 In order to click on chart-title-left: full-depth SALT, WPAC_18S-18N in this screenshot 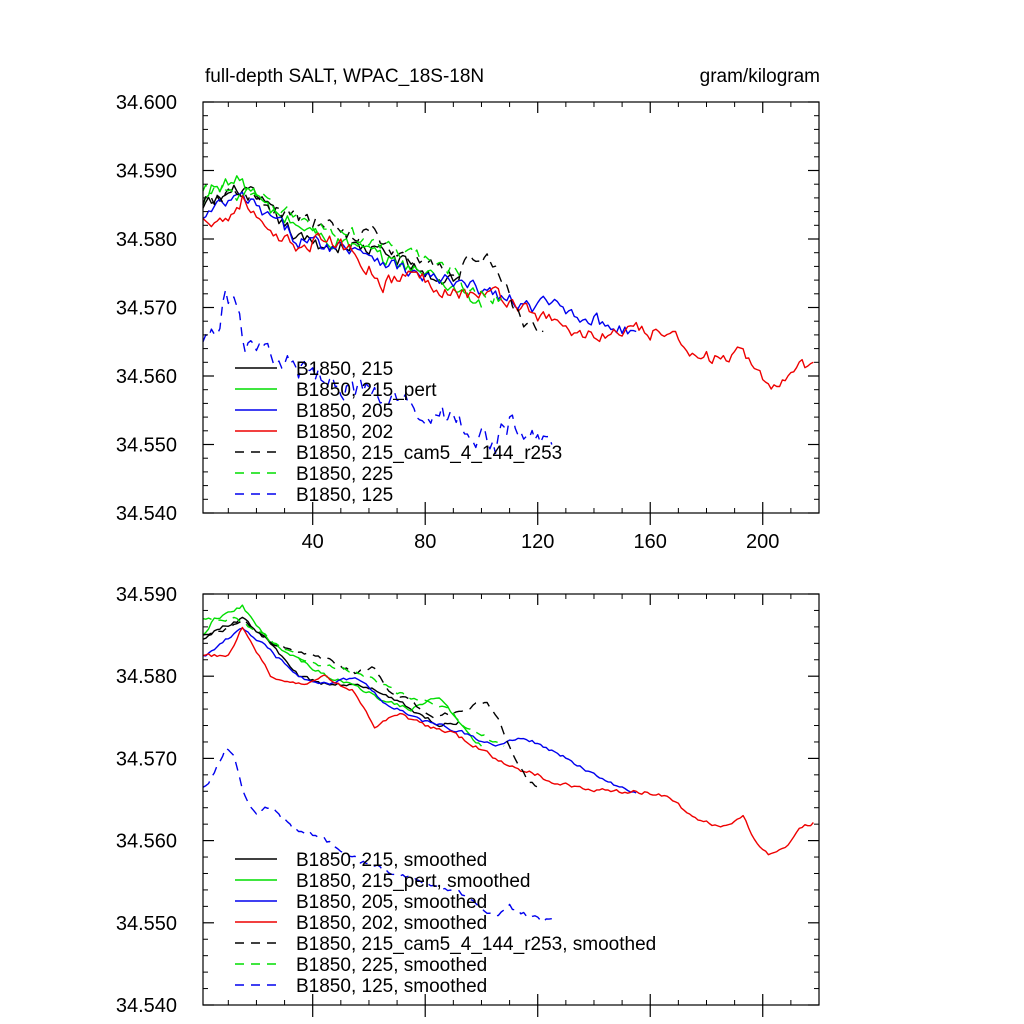, I will do `click(344, 76)`.